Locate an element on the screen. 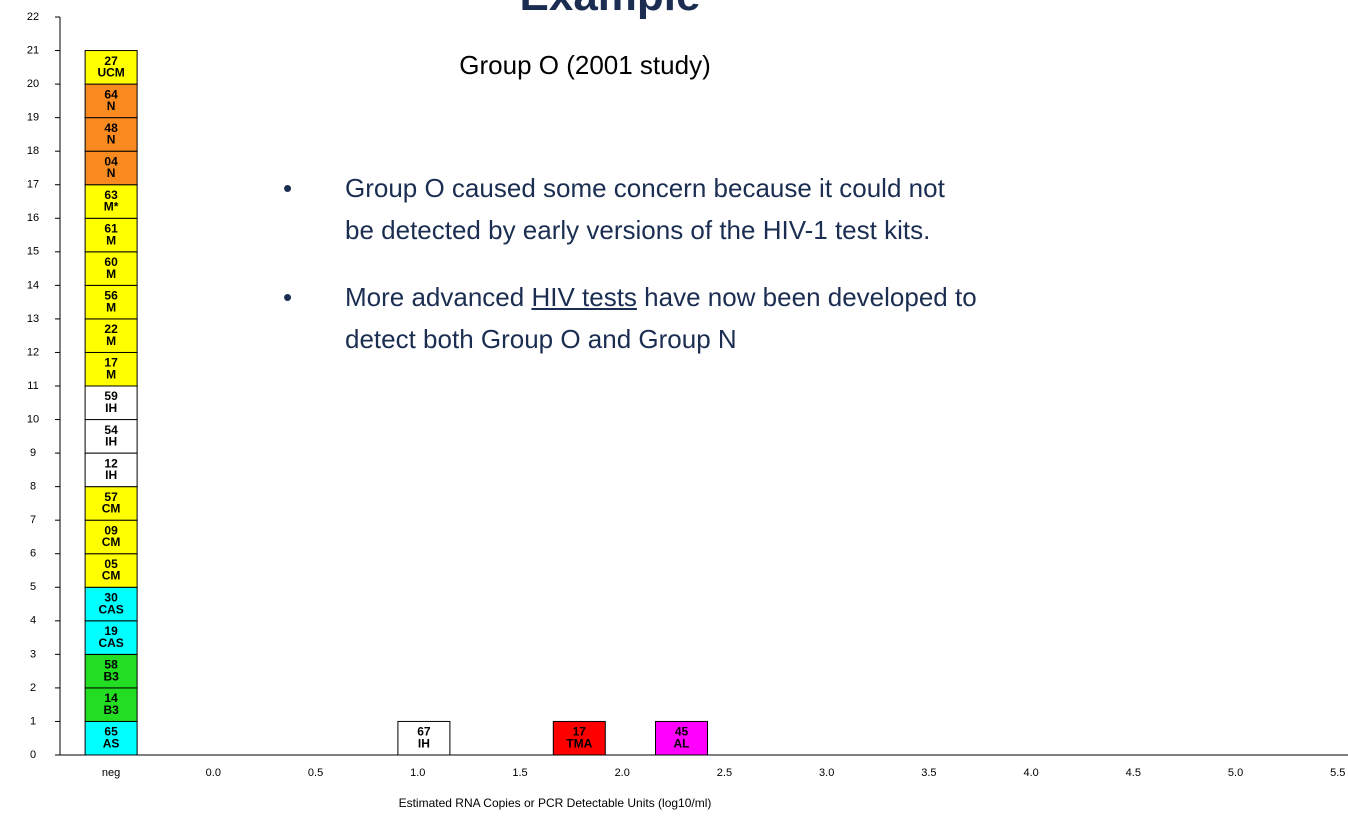 Image resolution: width=1348 pixels, height=817 pixels. x-tick-label: 4.5 is located at coordinates (1133, 773).